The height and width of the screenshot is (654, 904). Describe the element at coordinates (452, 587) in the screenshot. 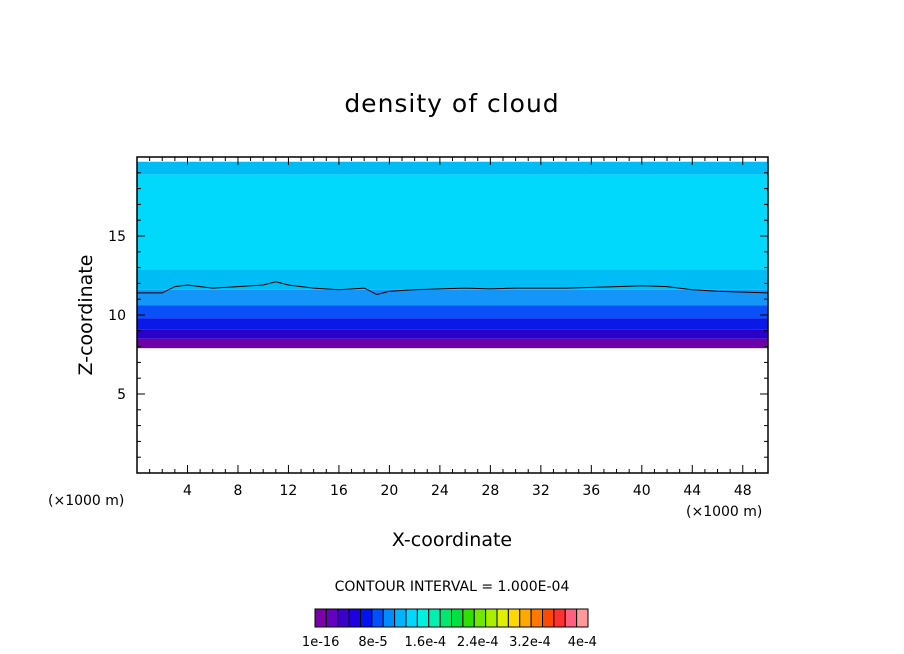

I see `contour-interval-label: CONTOUR INTERVAL = 1.000E-04` at that location.